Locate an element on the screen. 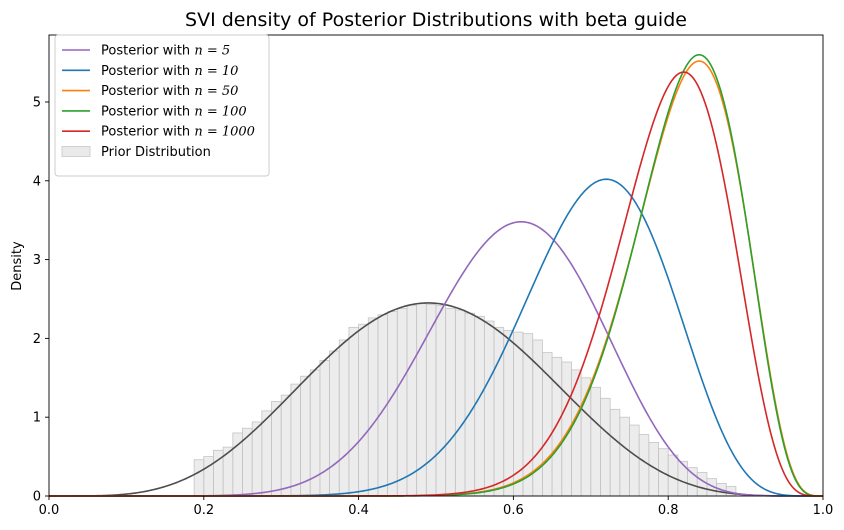 This screenshot has height=530, width=844. legend-entry-1: Posterior with n = 10 is located at coordinates (169, 71).